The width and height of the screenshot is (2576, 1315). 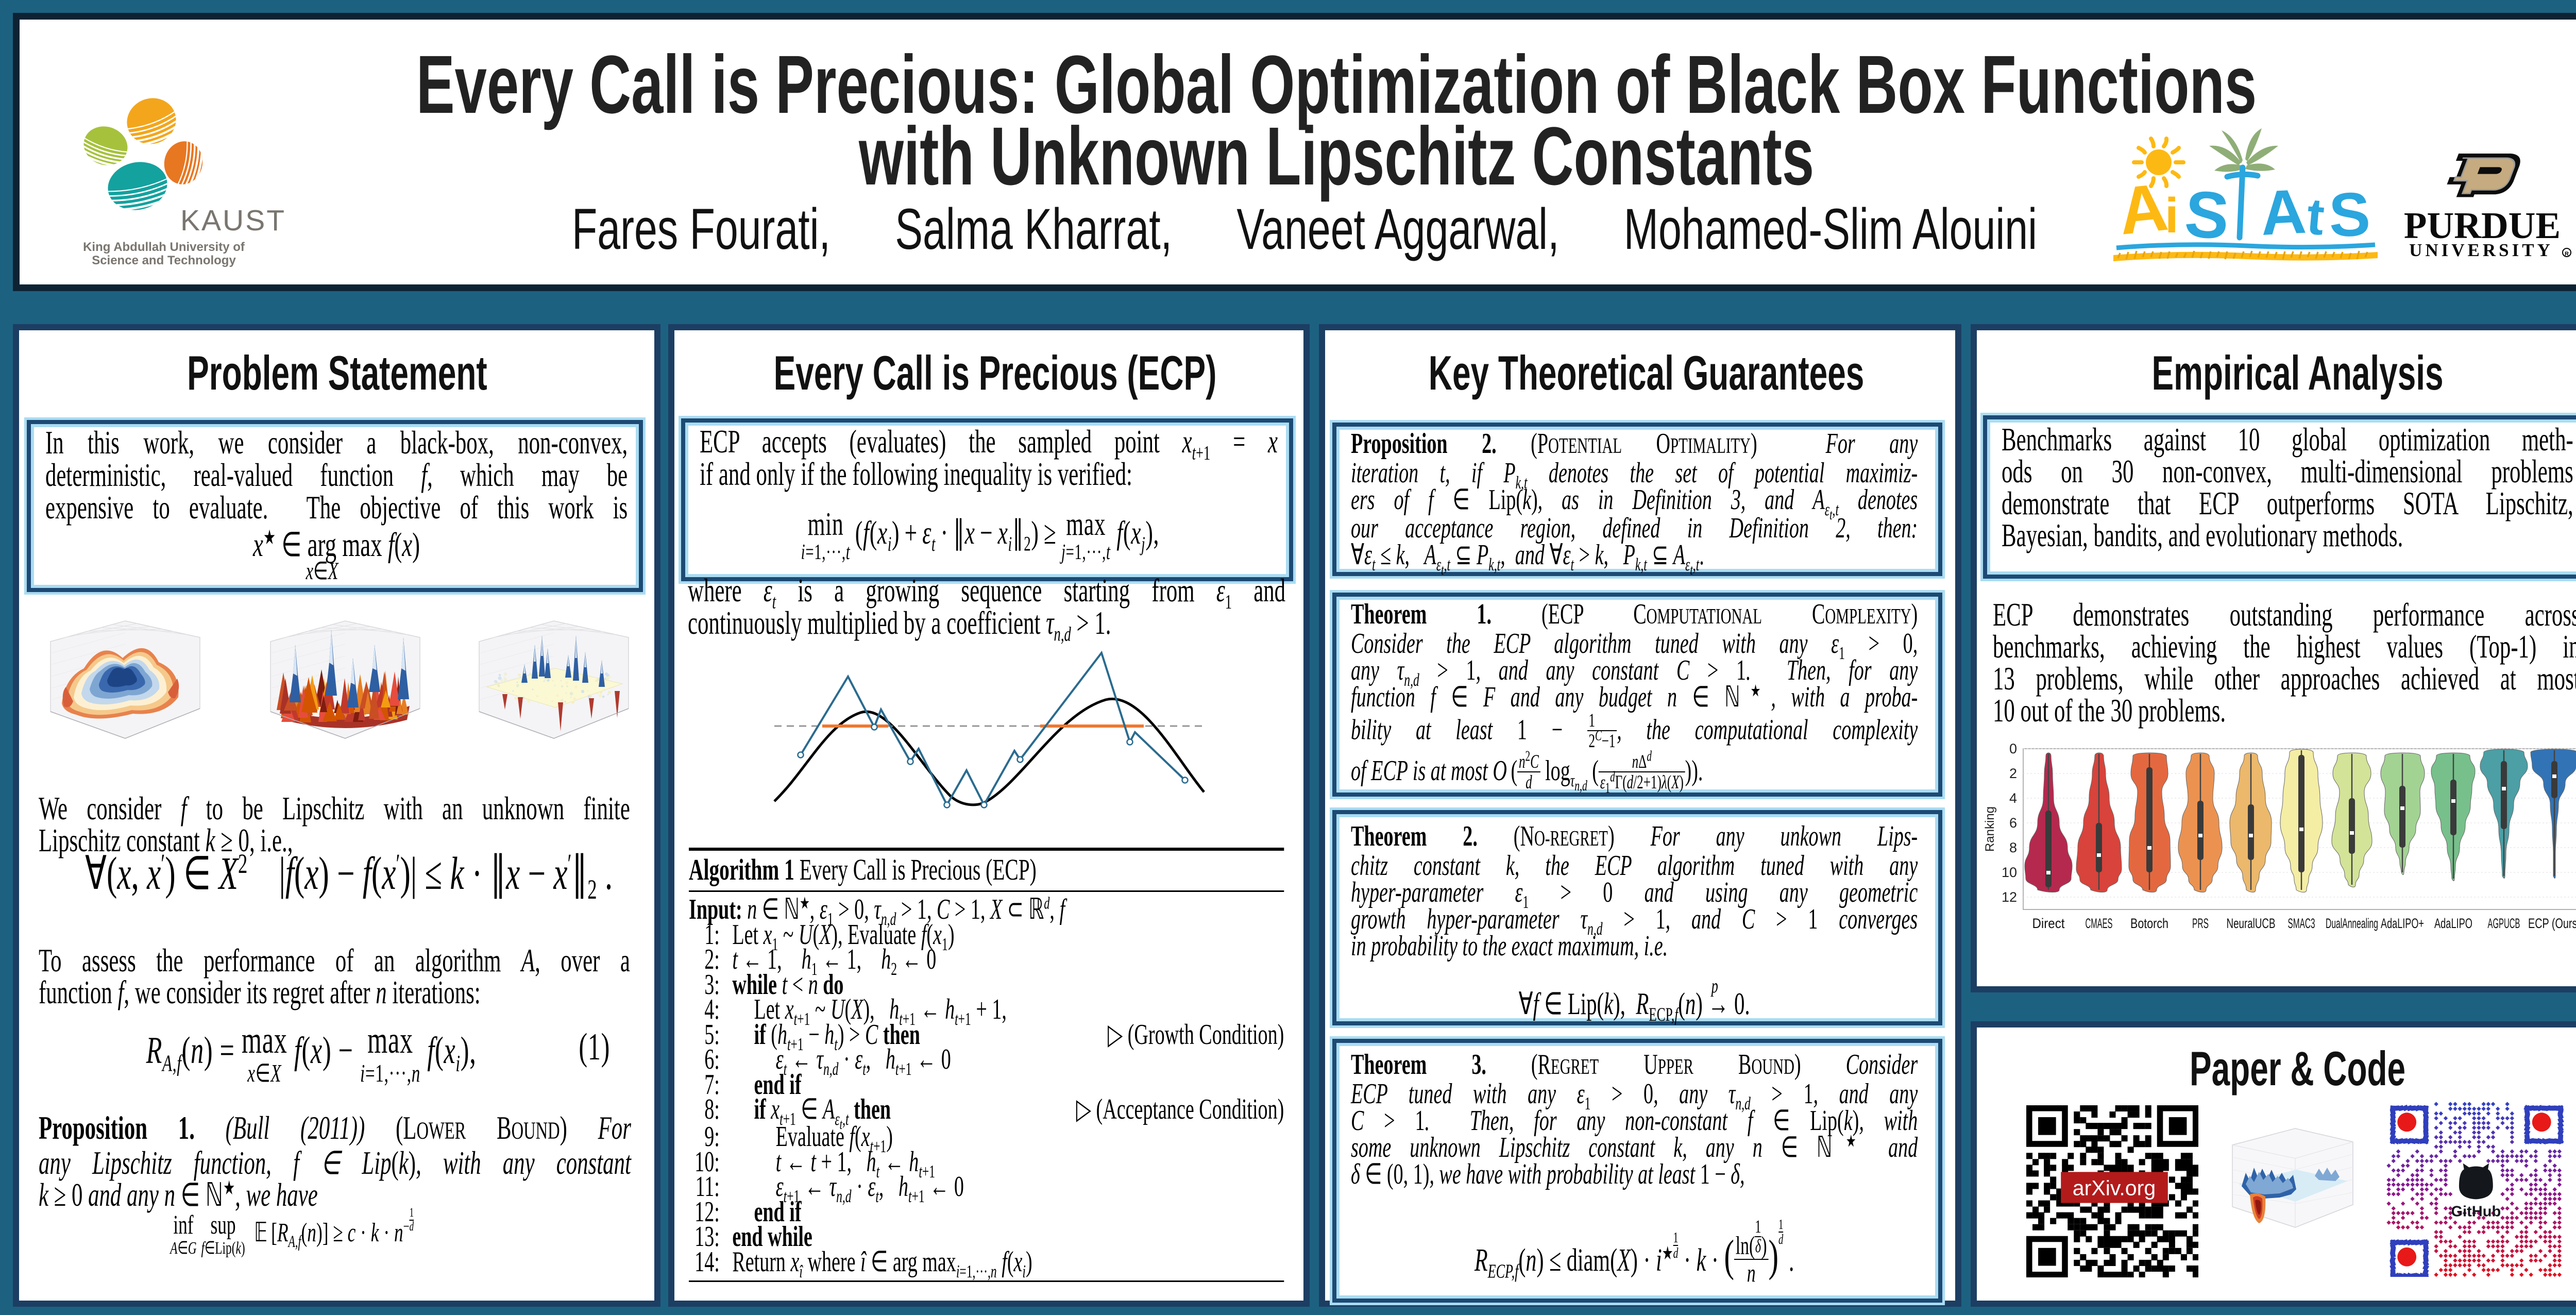 I want to click on svg-text: DualAnnealing, so click(x=2352, y=923).